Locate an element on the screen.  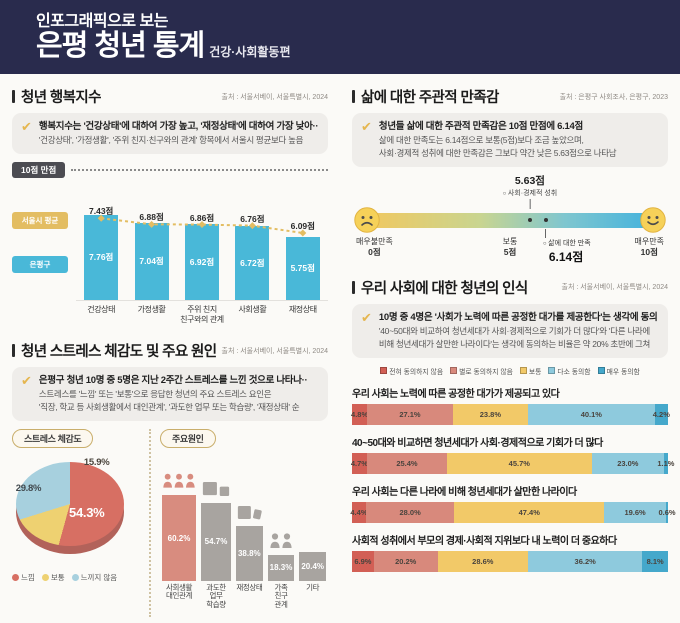
stress-pie-chart: 54.3% 15.9% 29.8% is located at coordinates (74, 507).